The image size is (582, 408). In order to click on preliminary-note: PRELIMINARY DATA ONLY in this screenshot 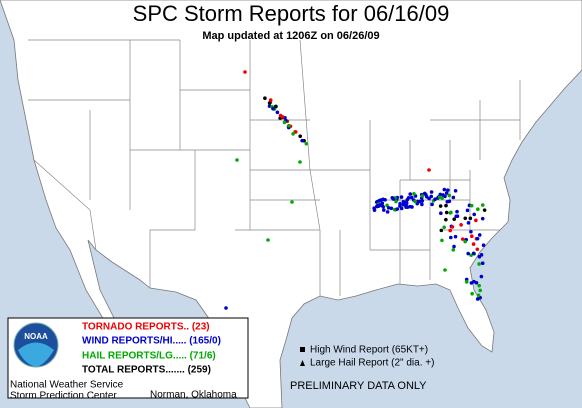, I will do `click(358, 386)`.